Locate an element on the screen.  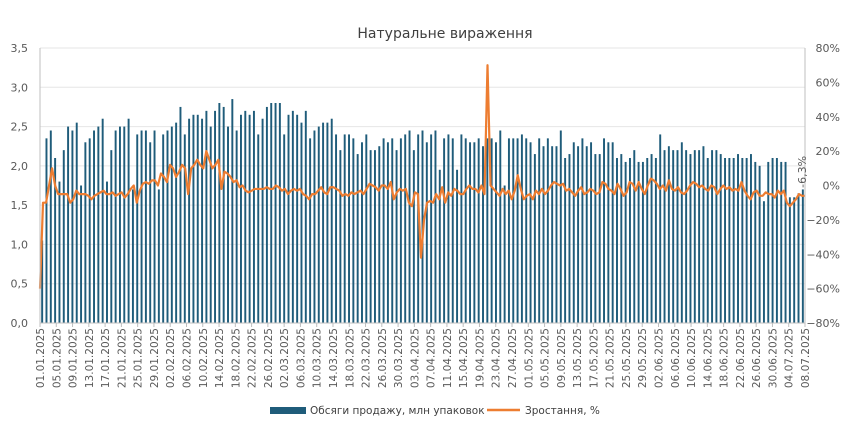
y-left-tick-label: 2,0 is located at coordinates (20, 166).